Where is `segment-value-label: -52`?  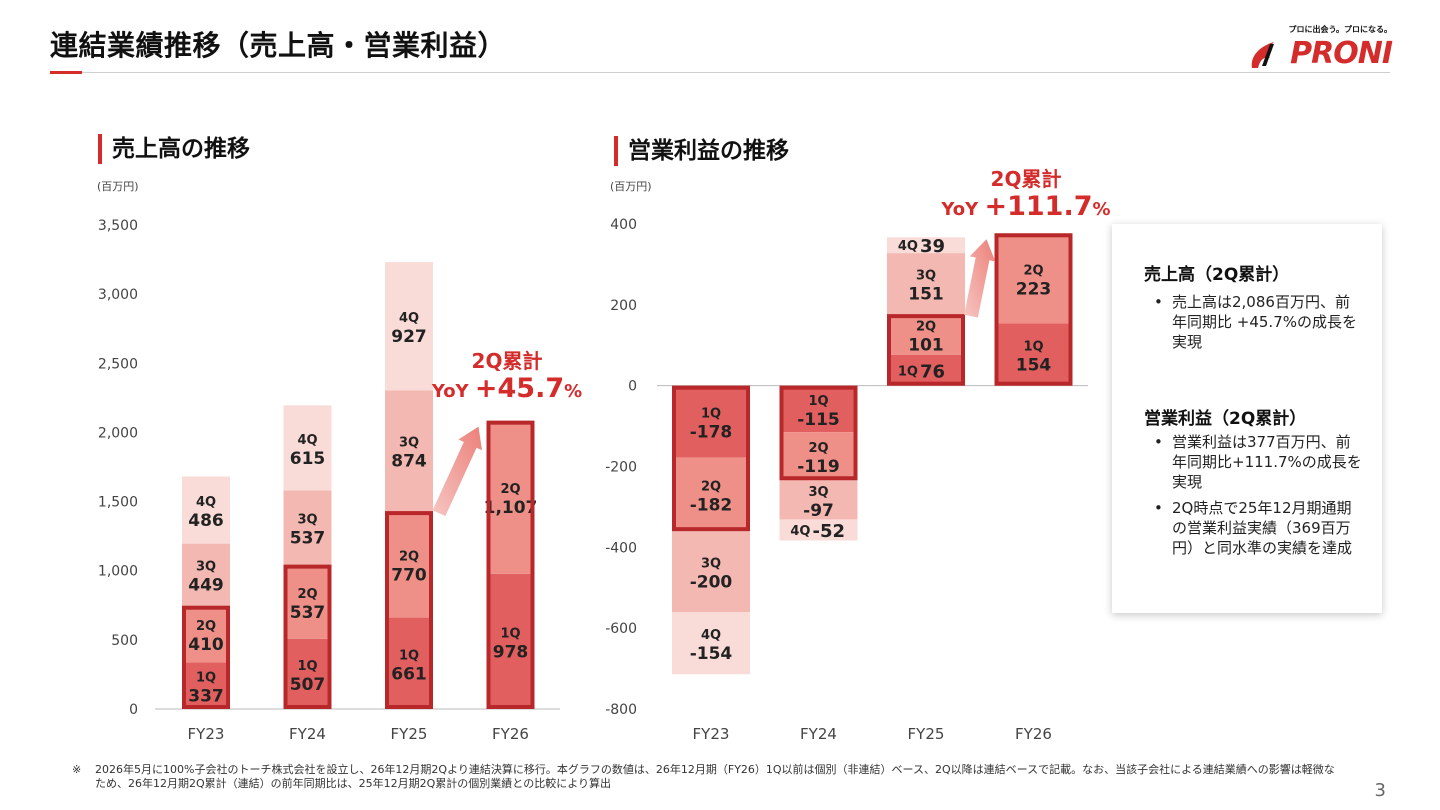 segment-value-label: -52 is located at coordinates (829, 531).